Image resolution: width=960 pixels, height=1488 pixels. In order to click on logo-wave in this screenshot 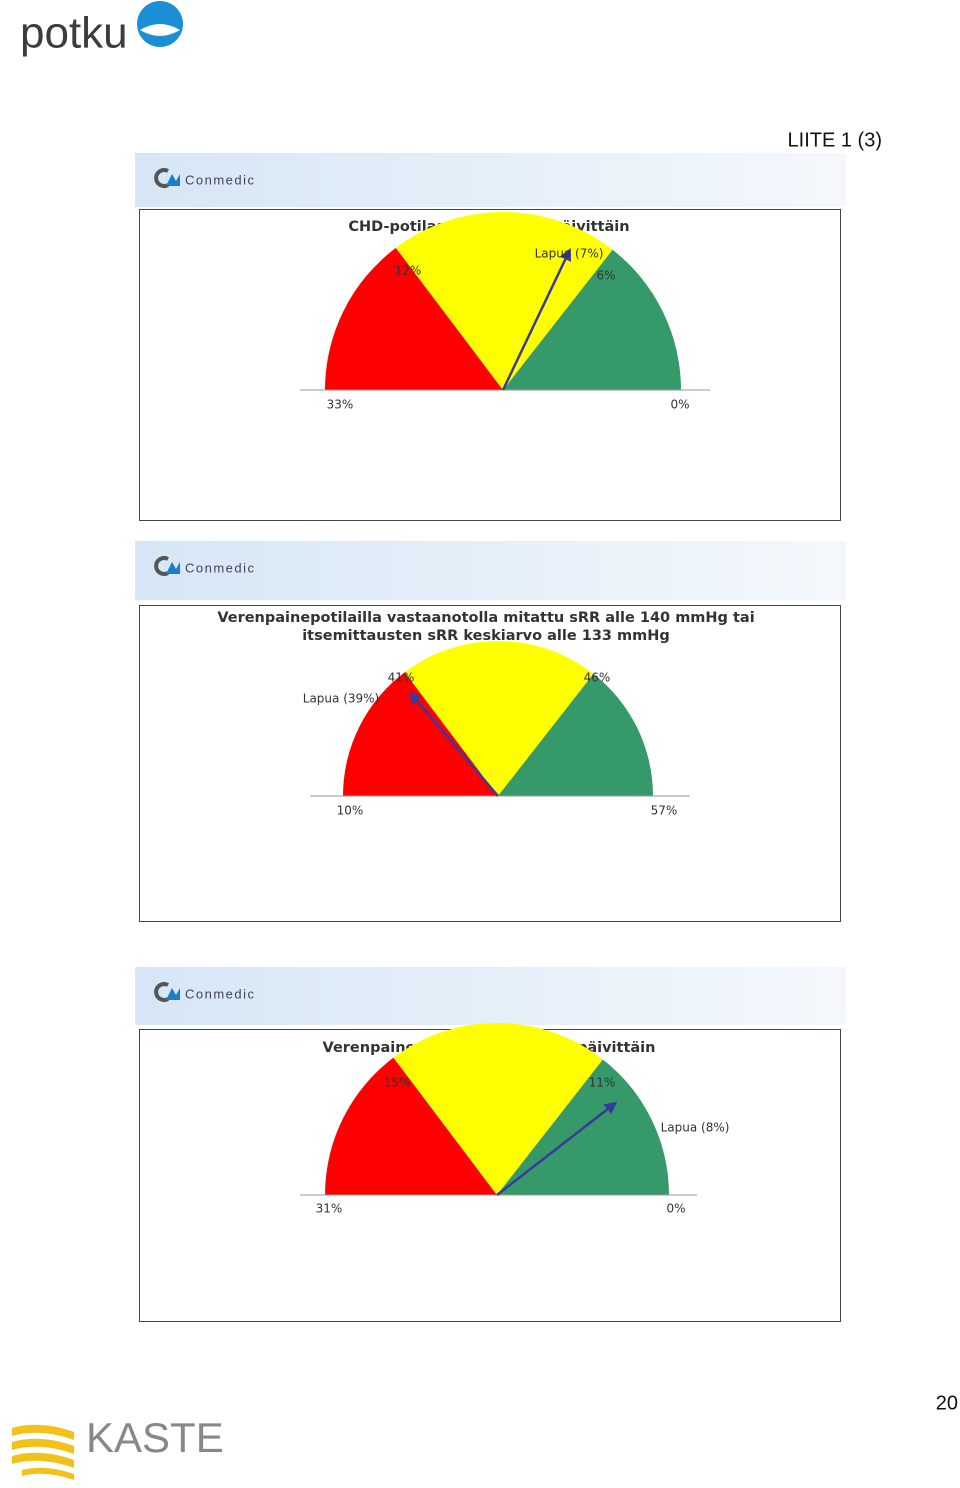, I will do `click(160, 30)`.